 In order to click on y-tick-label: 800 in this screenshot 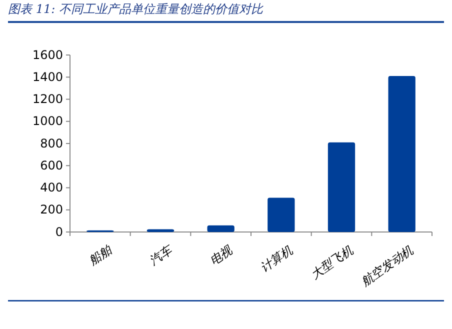, I will do `click(51, 143)`.